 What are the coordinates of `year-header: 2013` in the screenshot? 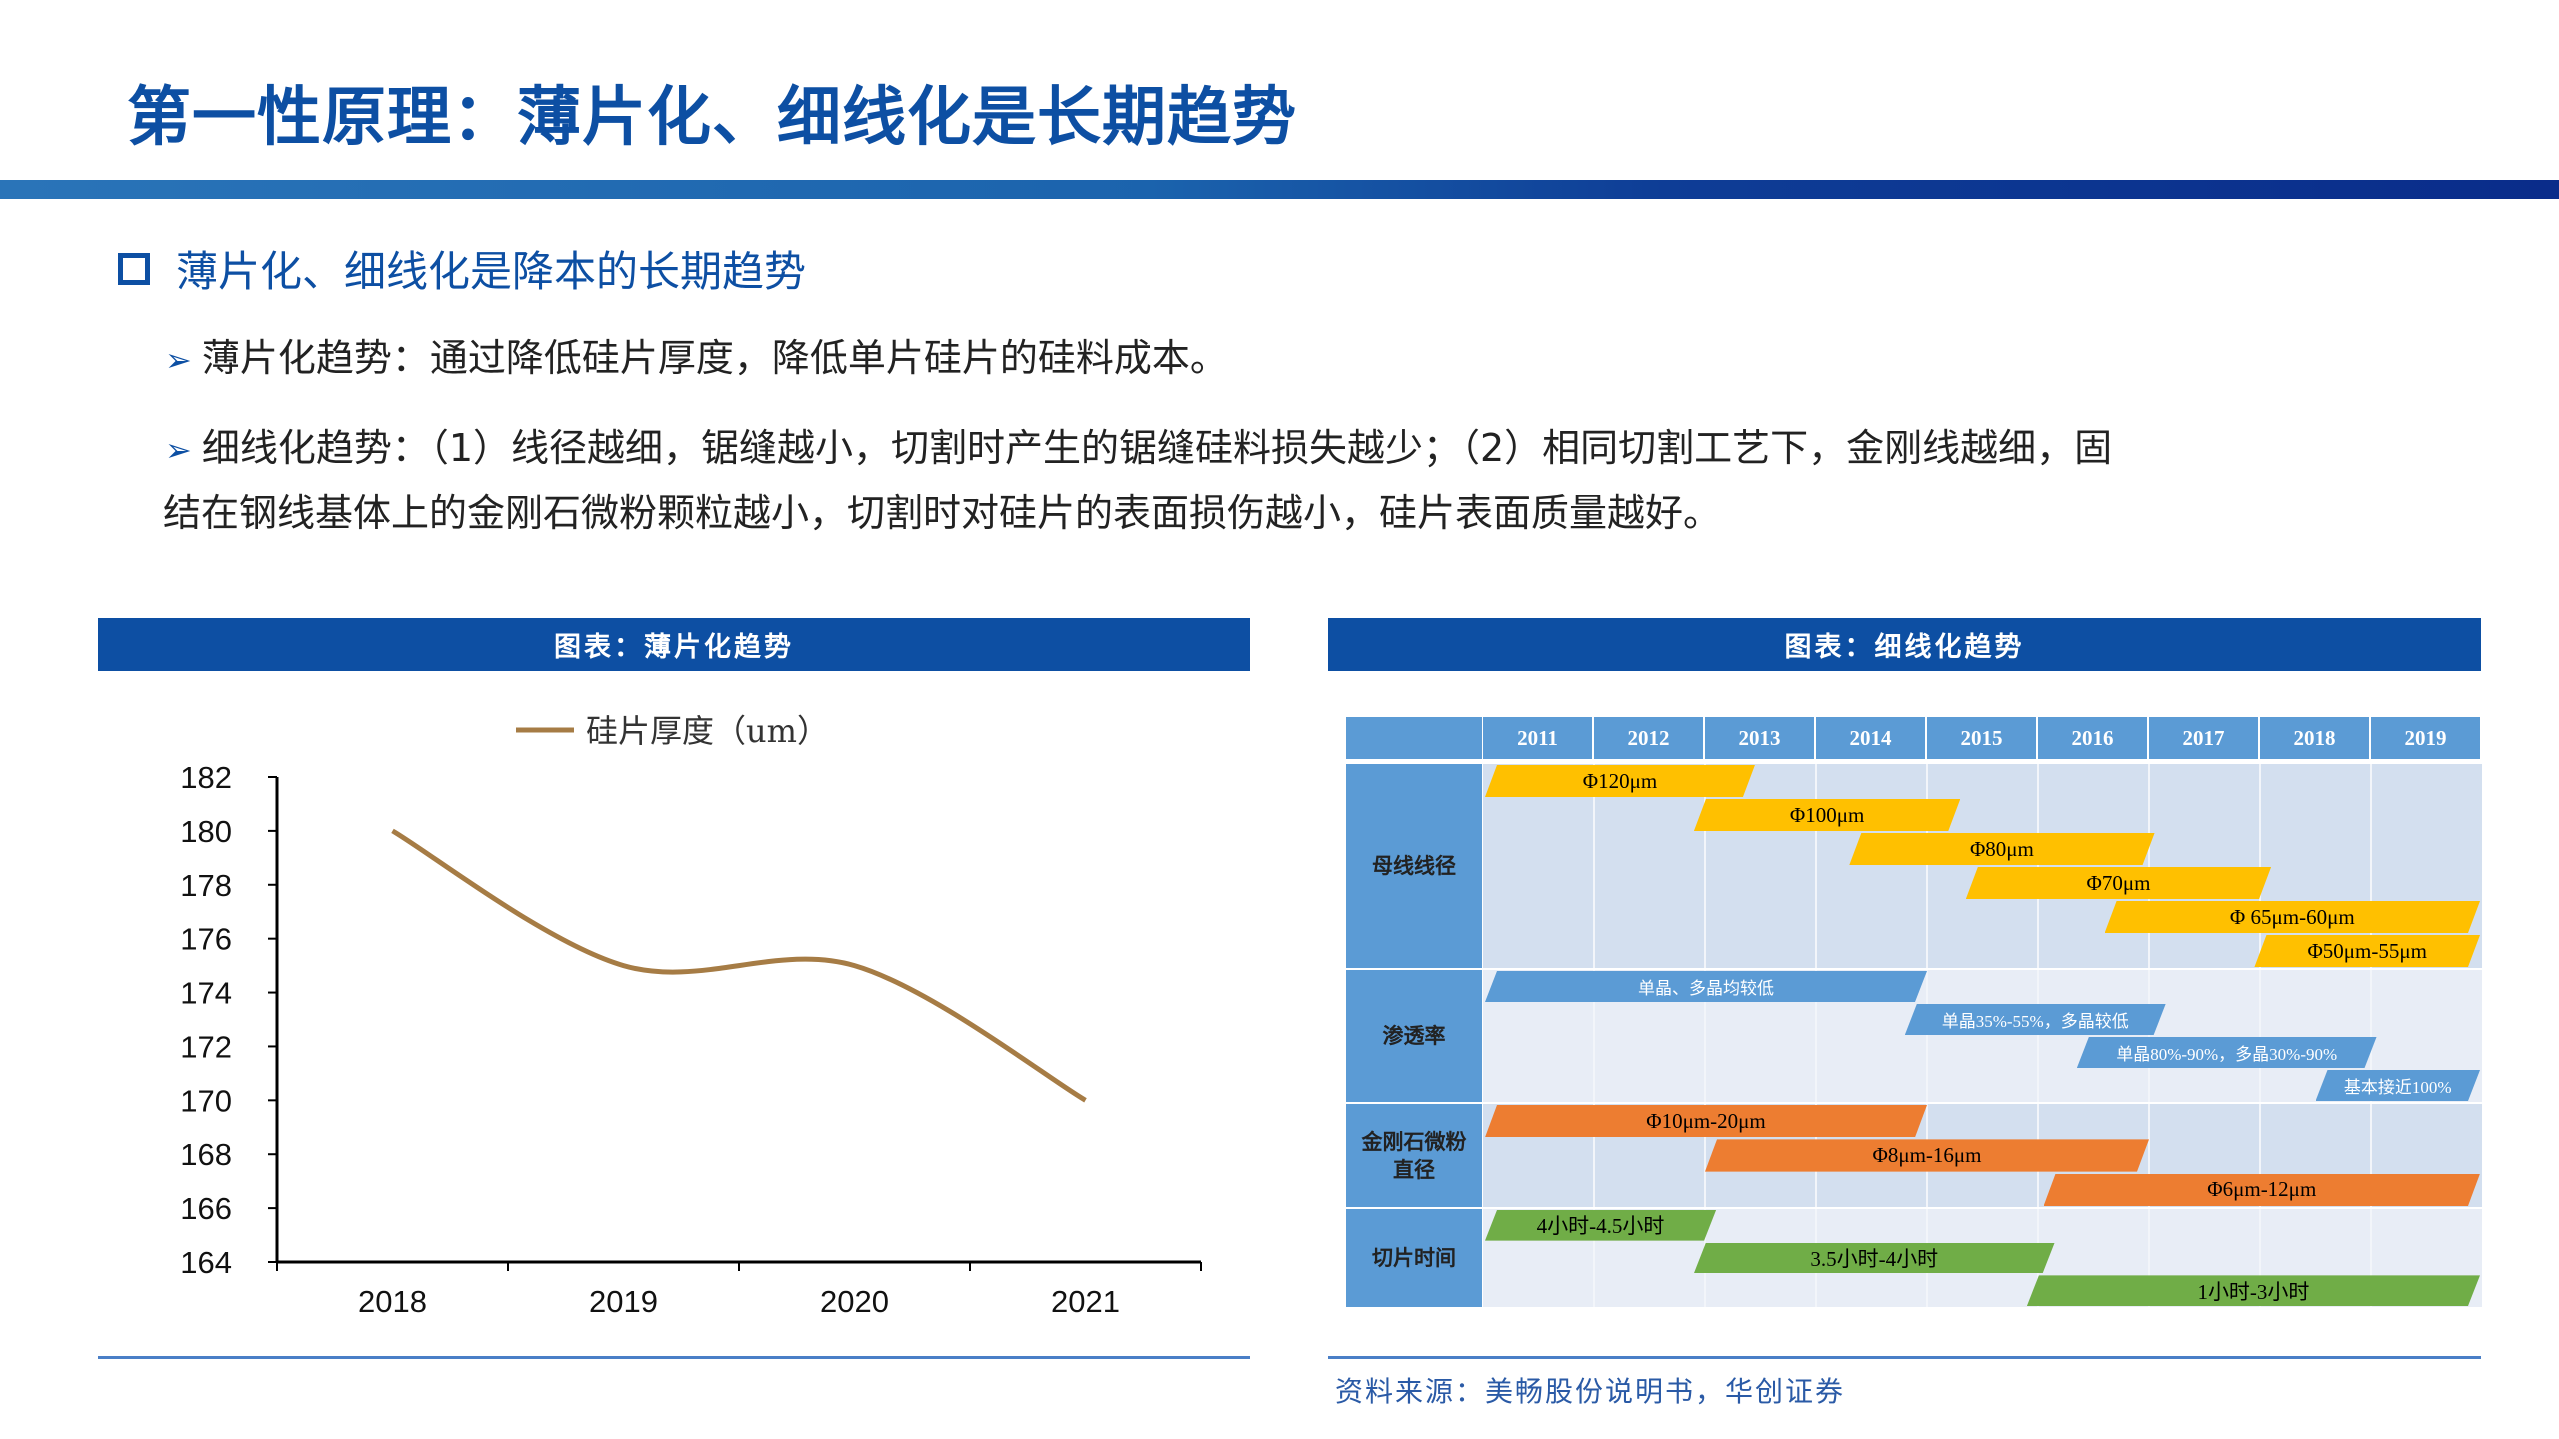 It's located at (1759, 738).